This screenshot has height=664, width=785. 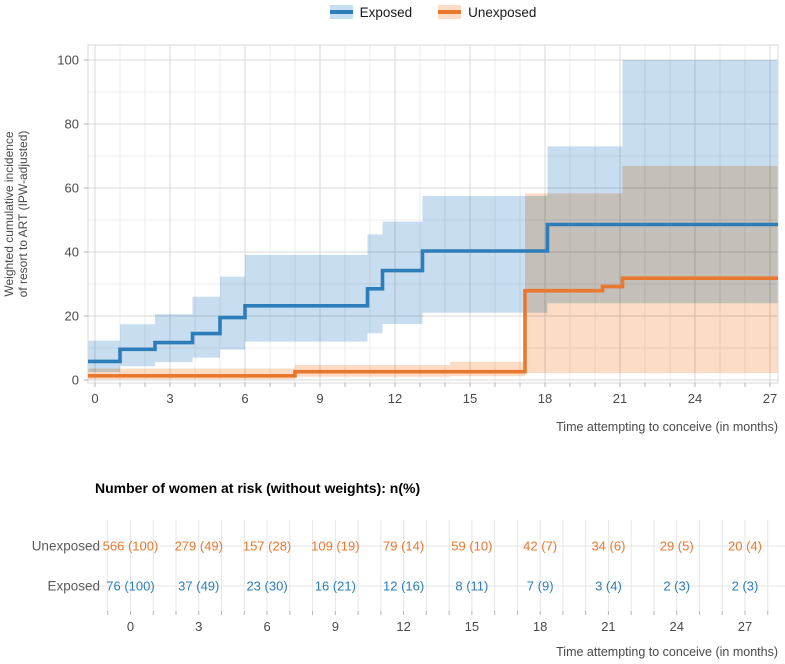 What do you see at coordinates (745, 626) in the screenshot?
I see `risk-x-tick-label: 27` at bounding box center [745, 626].